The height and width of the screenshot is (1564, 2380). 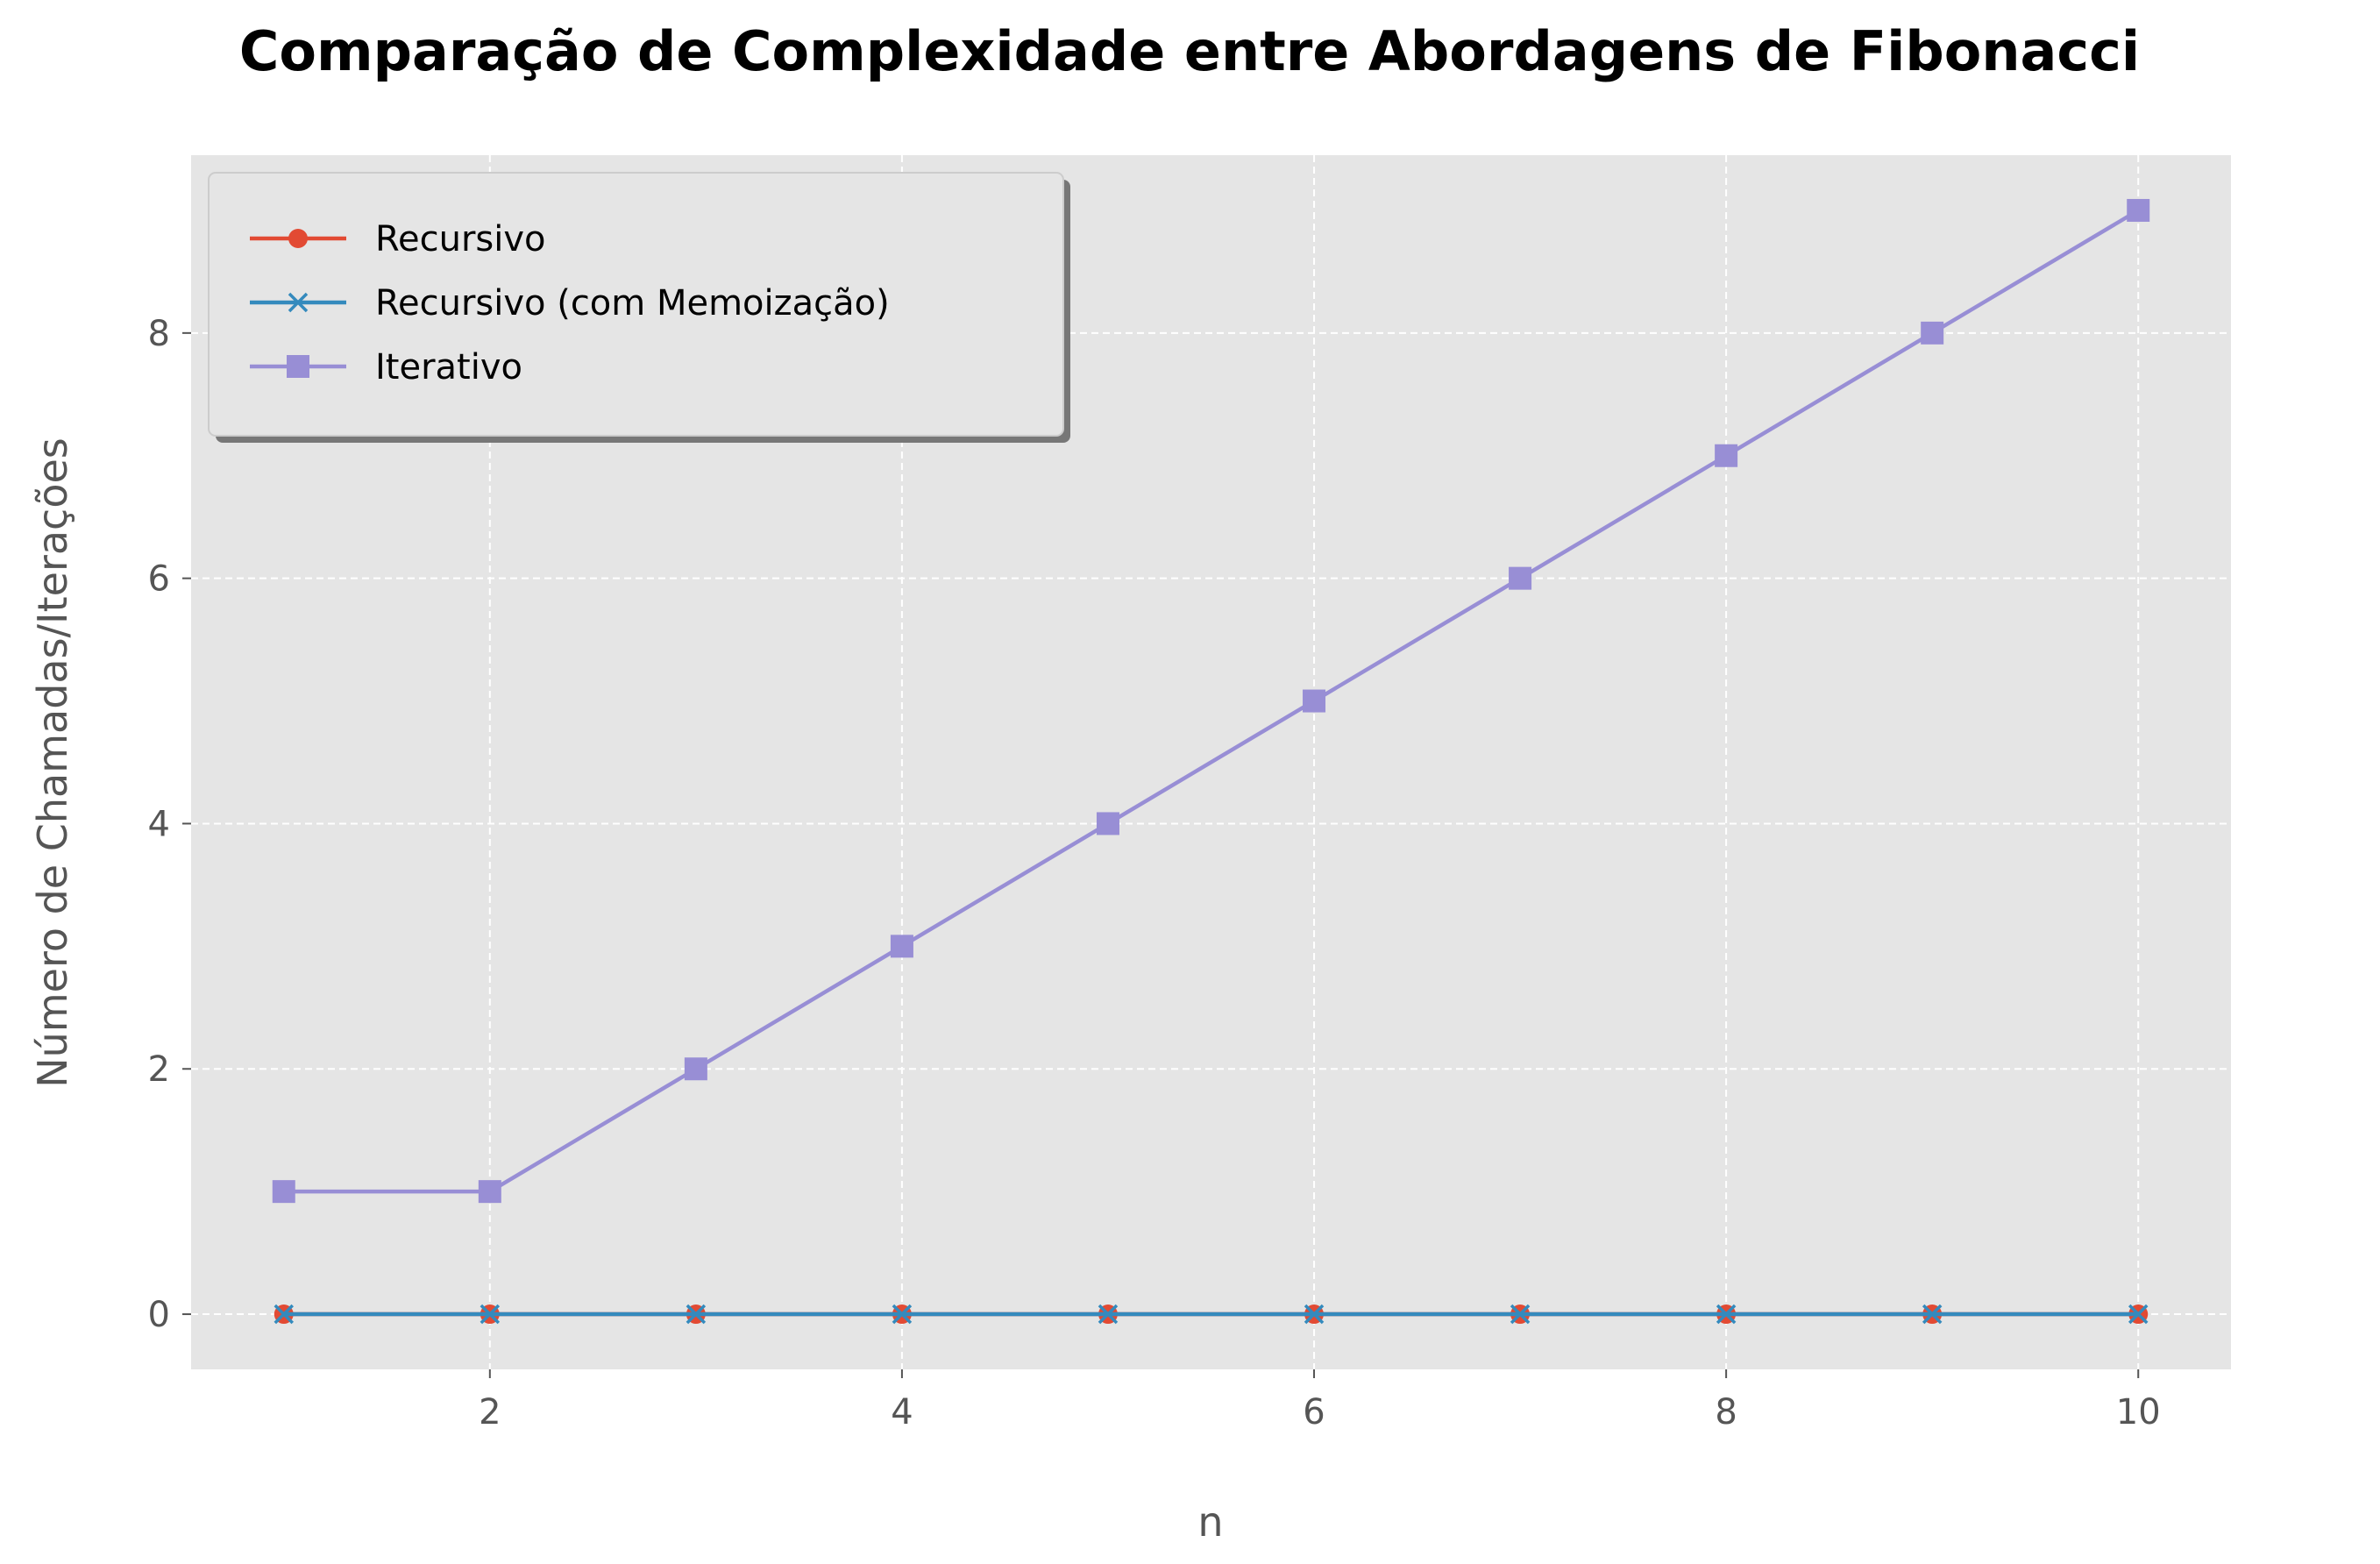 What do you see at coordinates (159, 334) in the screenshot?
I see `y-tick-label: 8` at bounding box center [159, 334].